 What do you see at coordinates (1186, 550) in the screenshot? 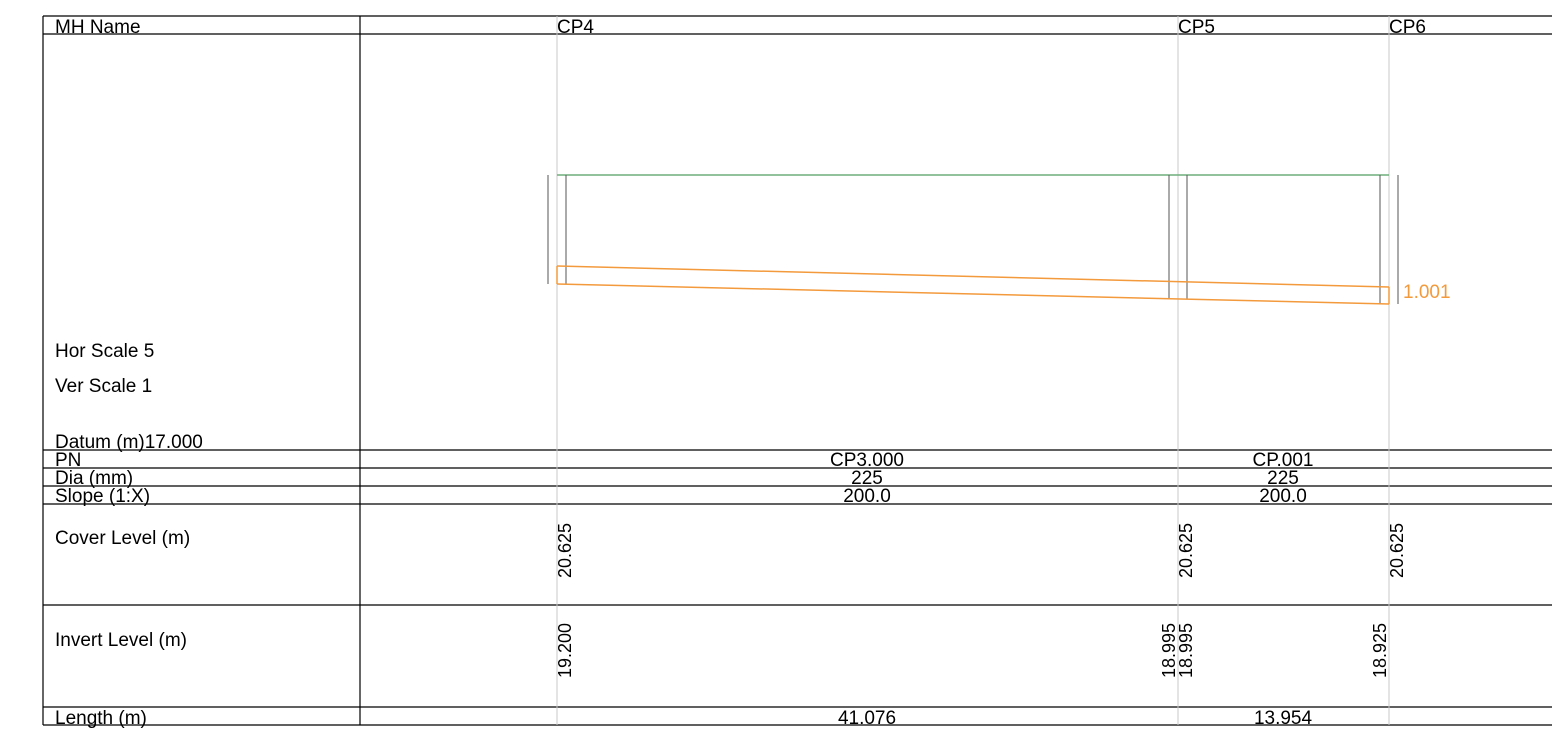
I see `cover-level-cp5: 20.625` at bounding box center [1186, 550].